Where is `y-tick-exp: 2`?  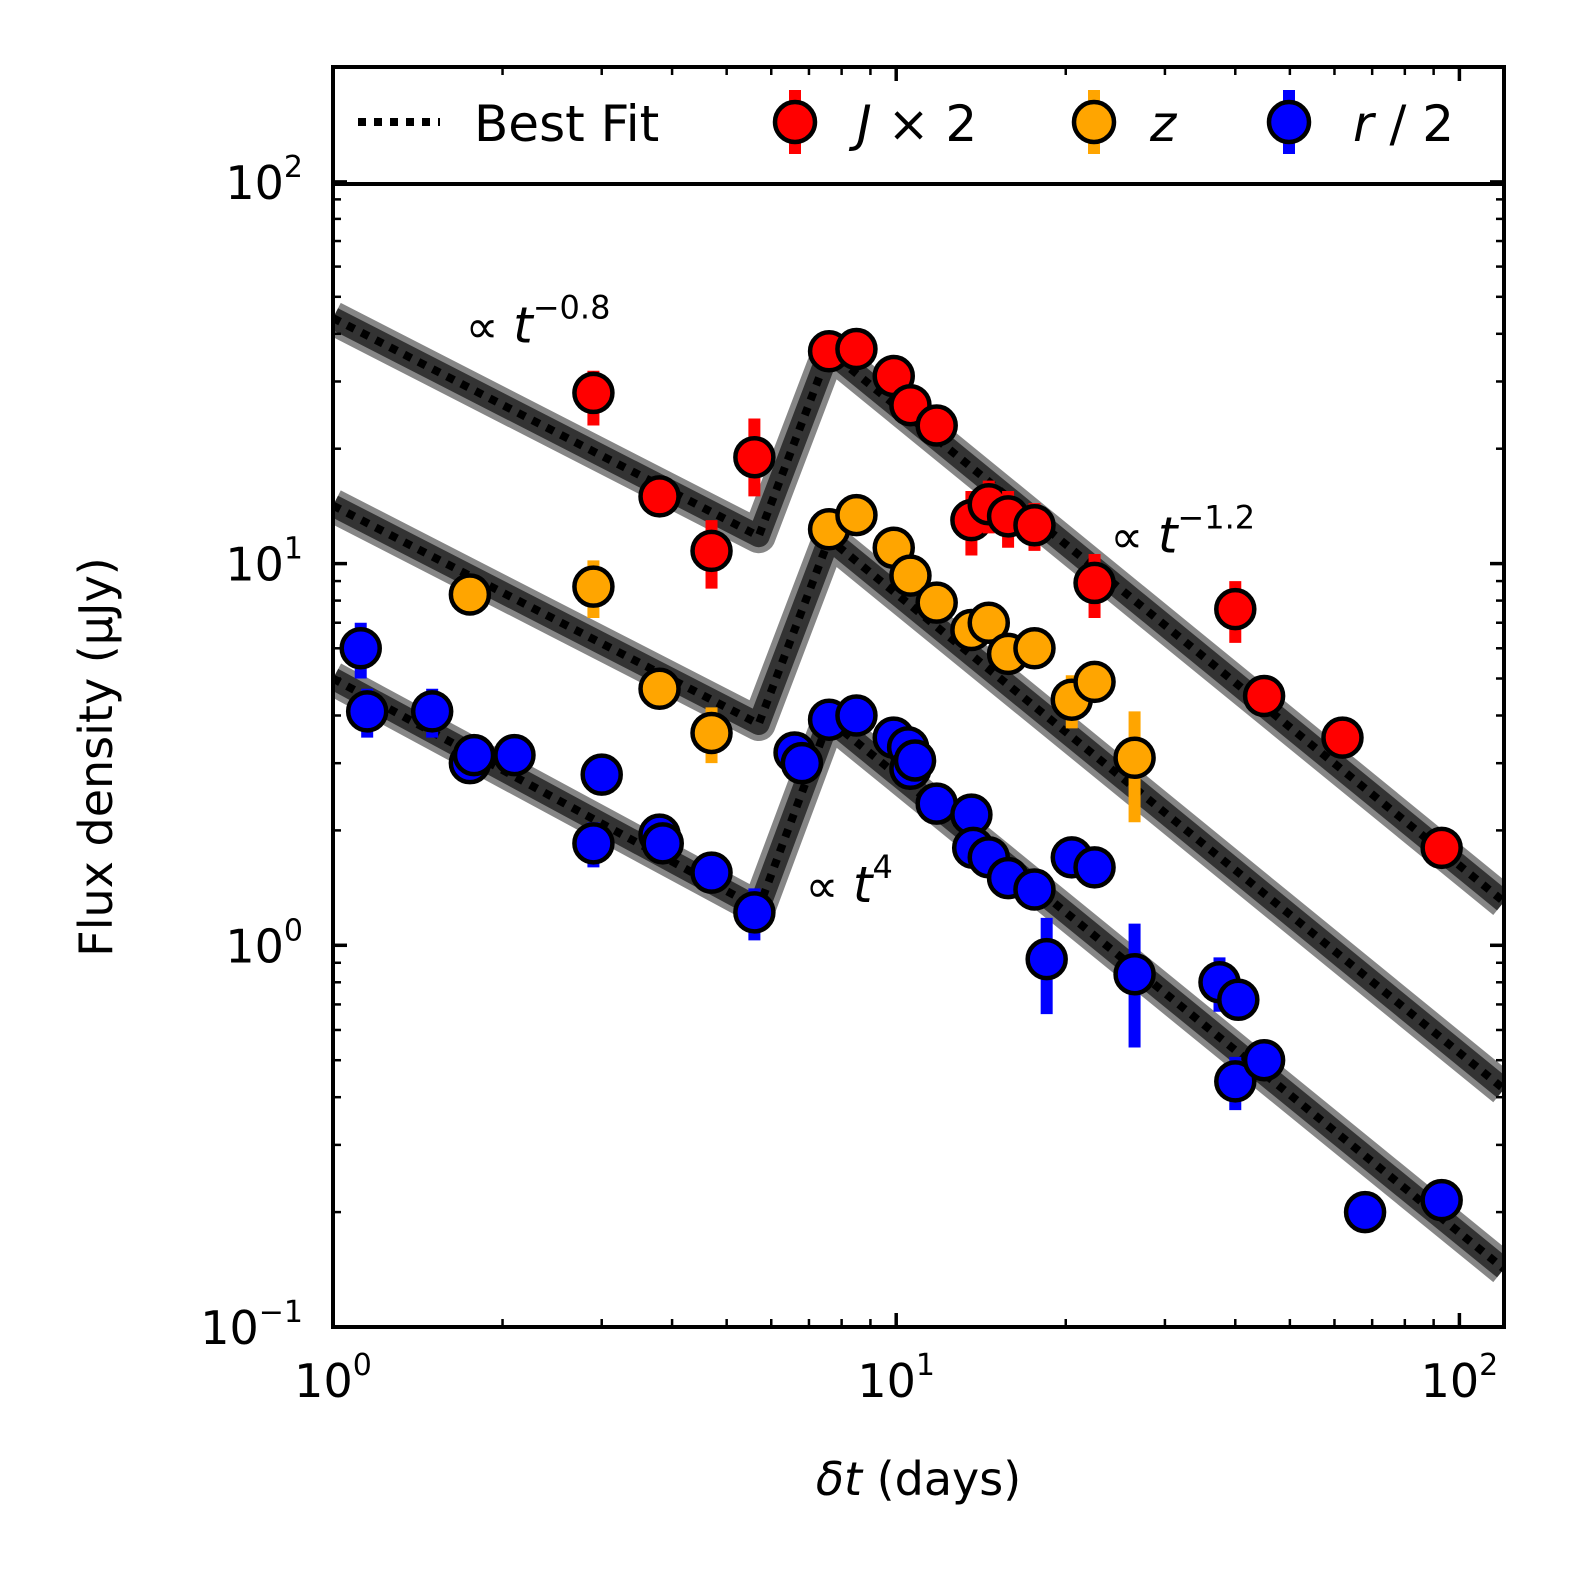
y-tick-exp: 2 is located at coordinates (293, 167).